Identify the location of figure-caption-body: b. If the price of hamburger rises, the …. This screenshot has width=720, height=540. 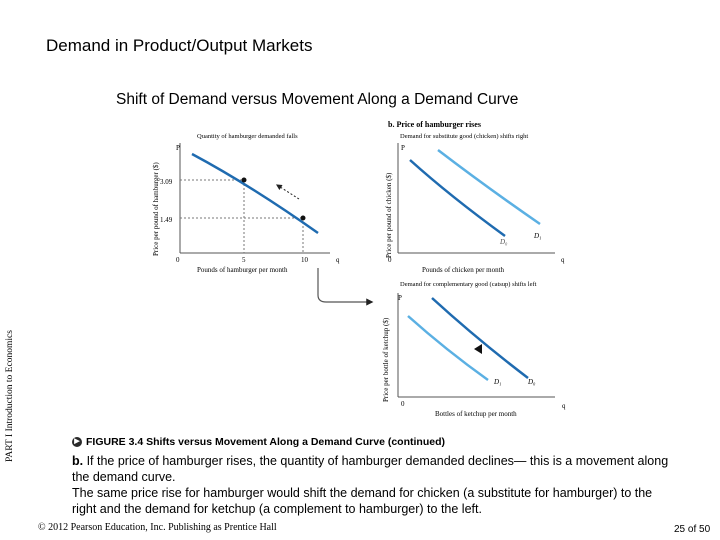
(372, 485).